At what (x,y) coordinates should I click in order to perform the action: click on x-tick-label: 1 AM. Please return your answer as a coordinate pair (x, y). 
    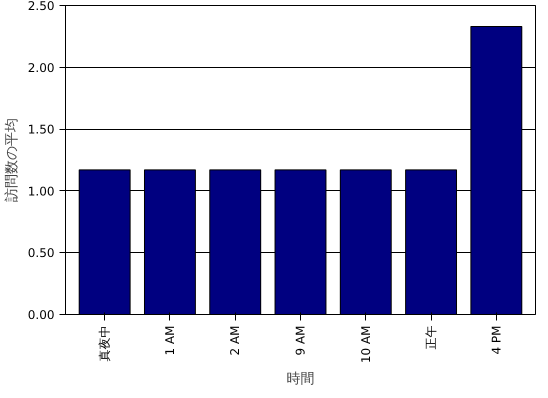
    Looking at the image, I should click on (169, 340).